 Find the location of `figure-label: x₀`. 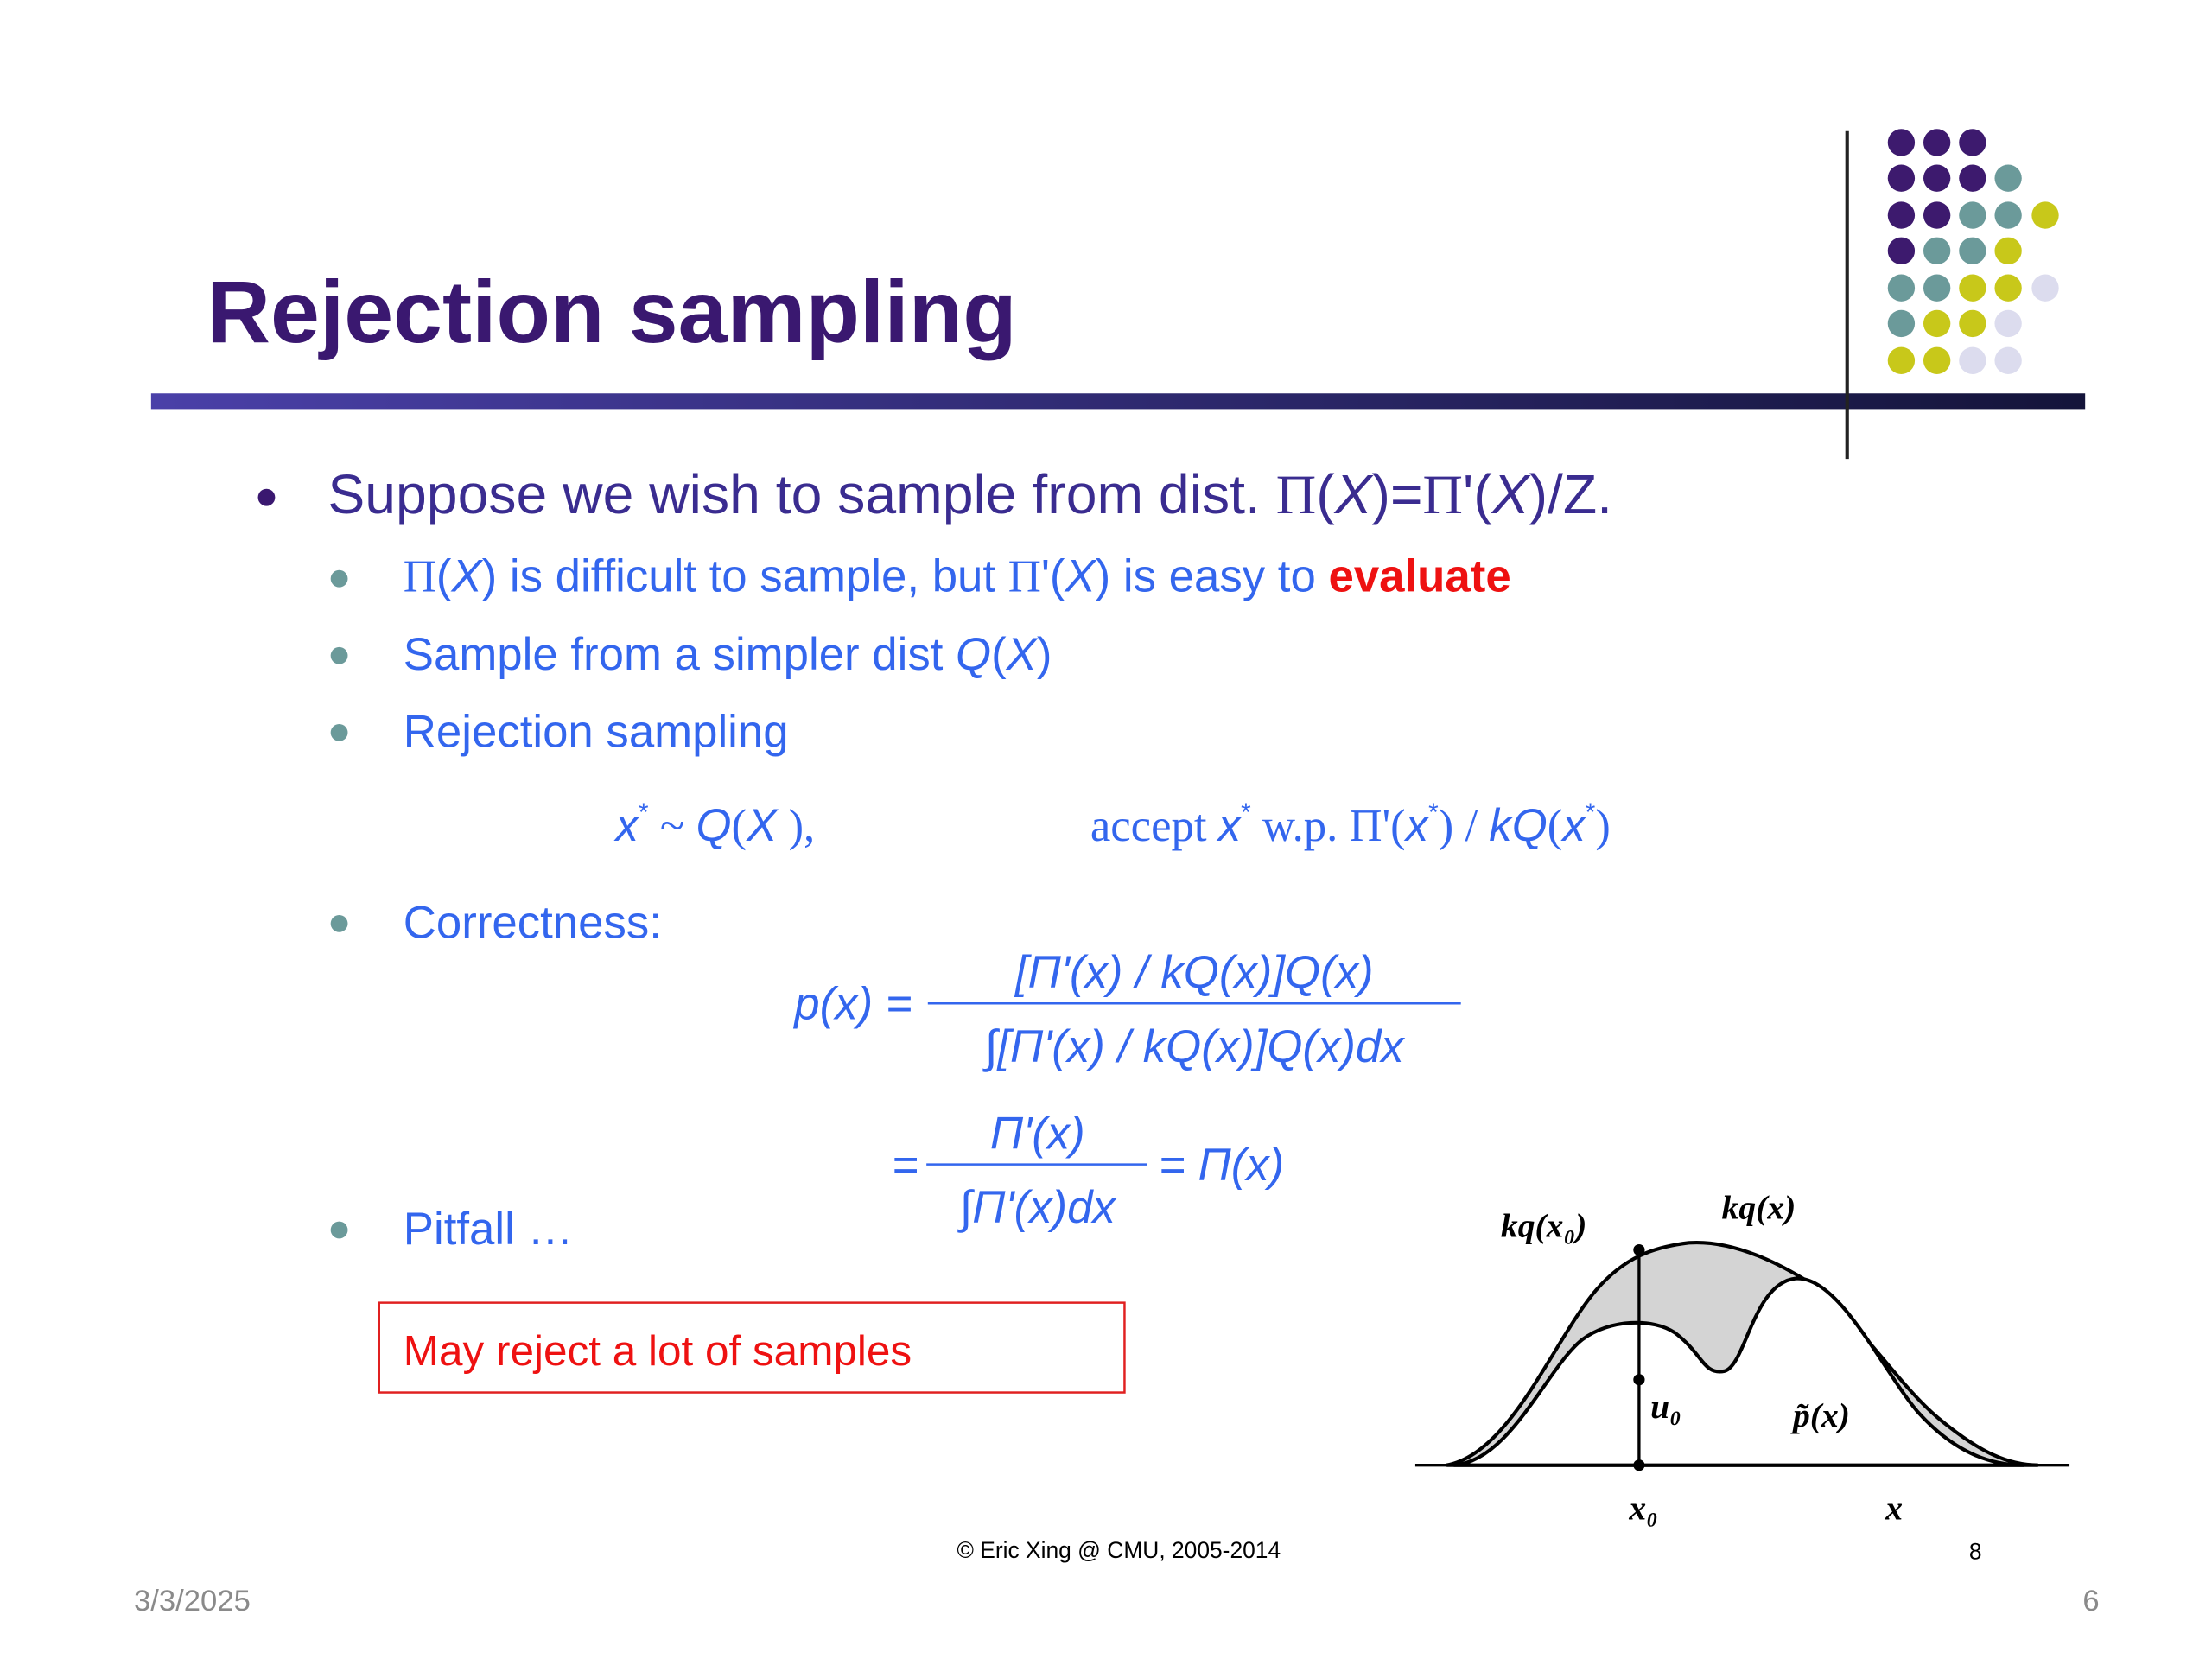

figure-label: x₀ is located at coordinates (1643, 1508).